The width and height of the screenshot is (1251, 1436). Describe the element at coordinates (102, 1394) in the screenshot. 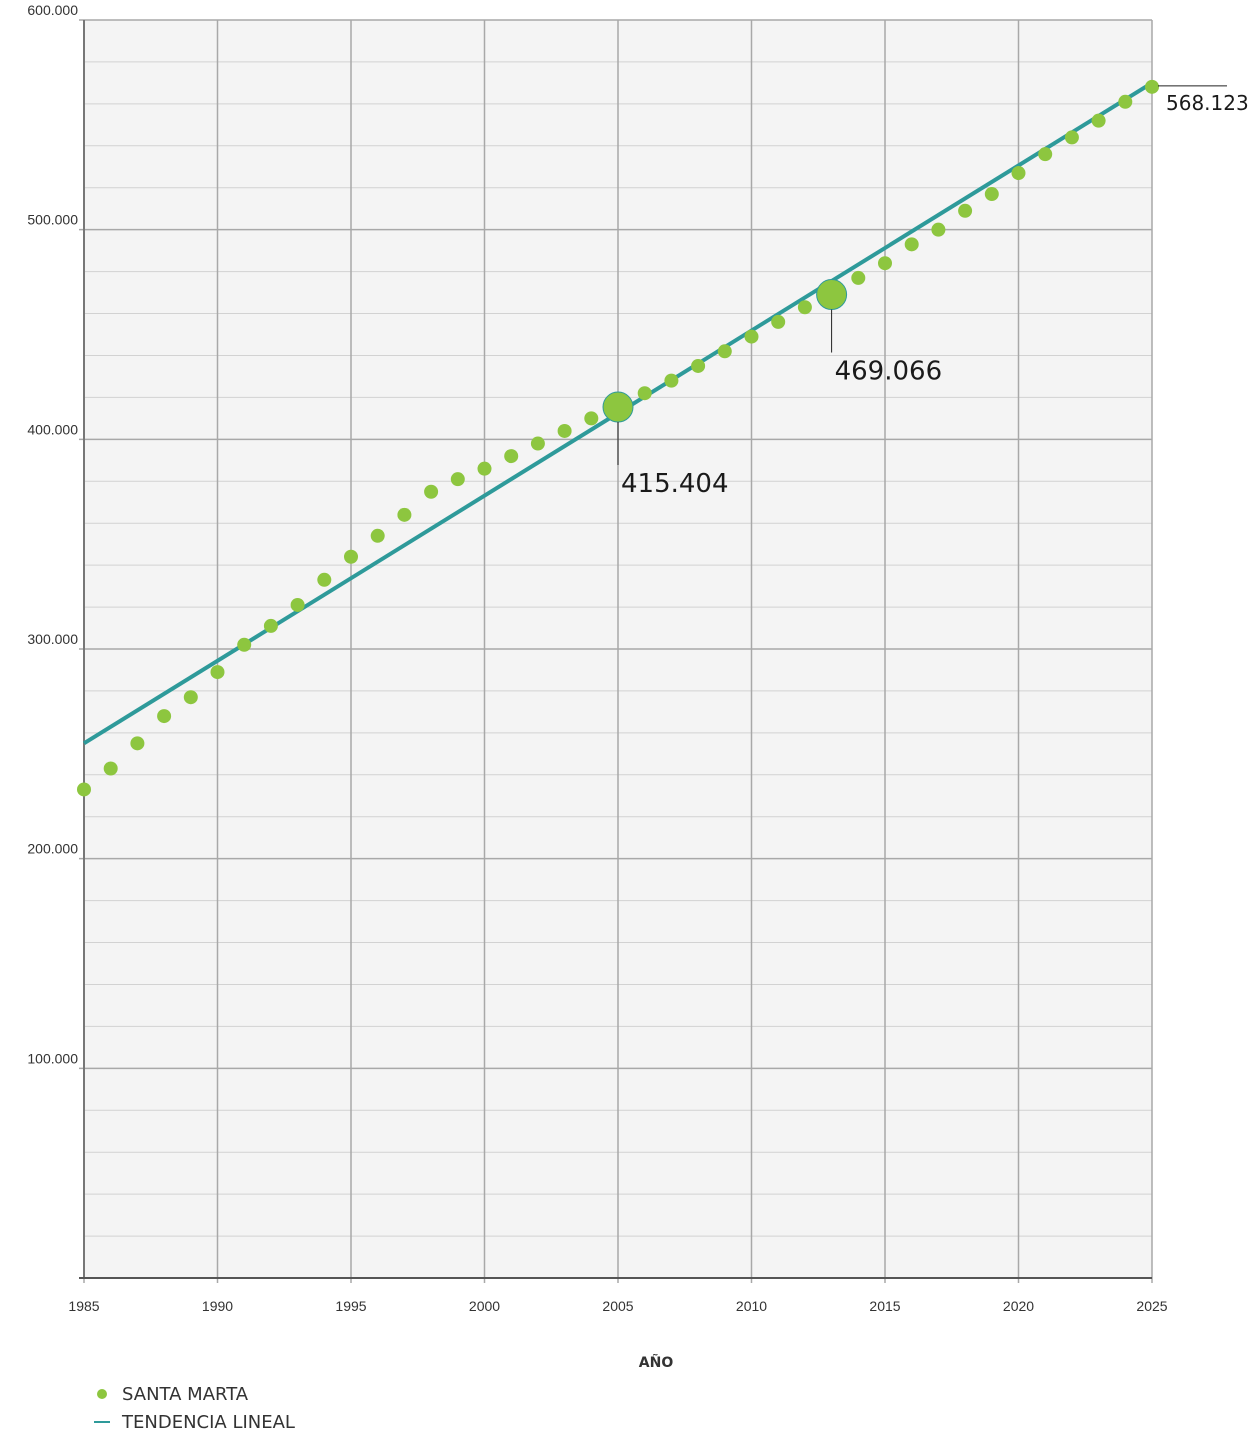

I see `legend-dot-icon` at that location.